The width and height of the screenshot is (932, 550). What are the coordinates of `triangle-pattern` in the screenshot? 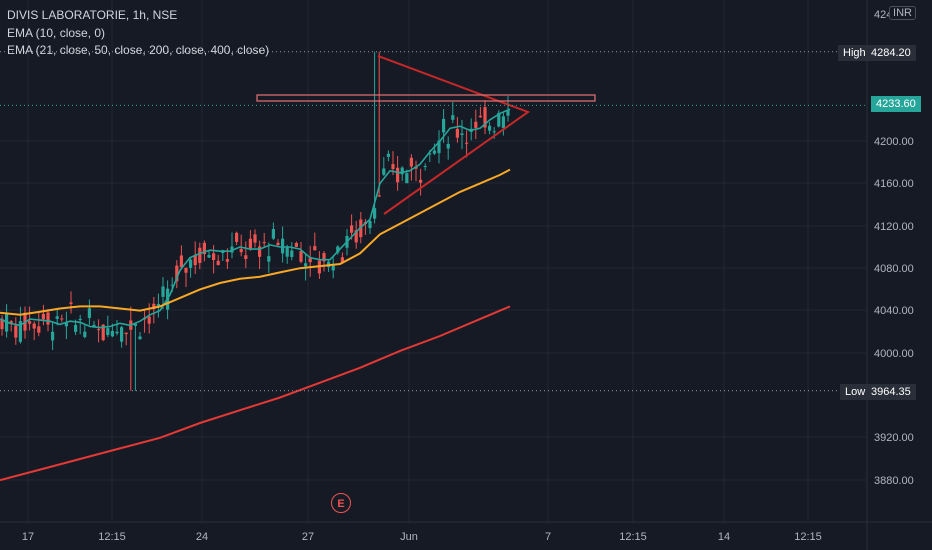 It's located at (454, 135).